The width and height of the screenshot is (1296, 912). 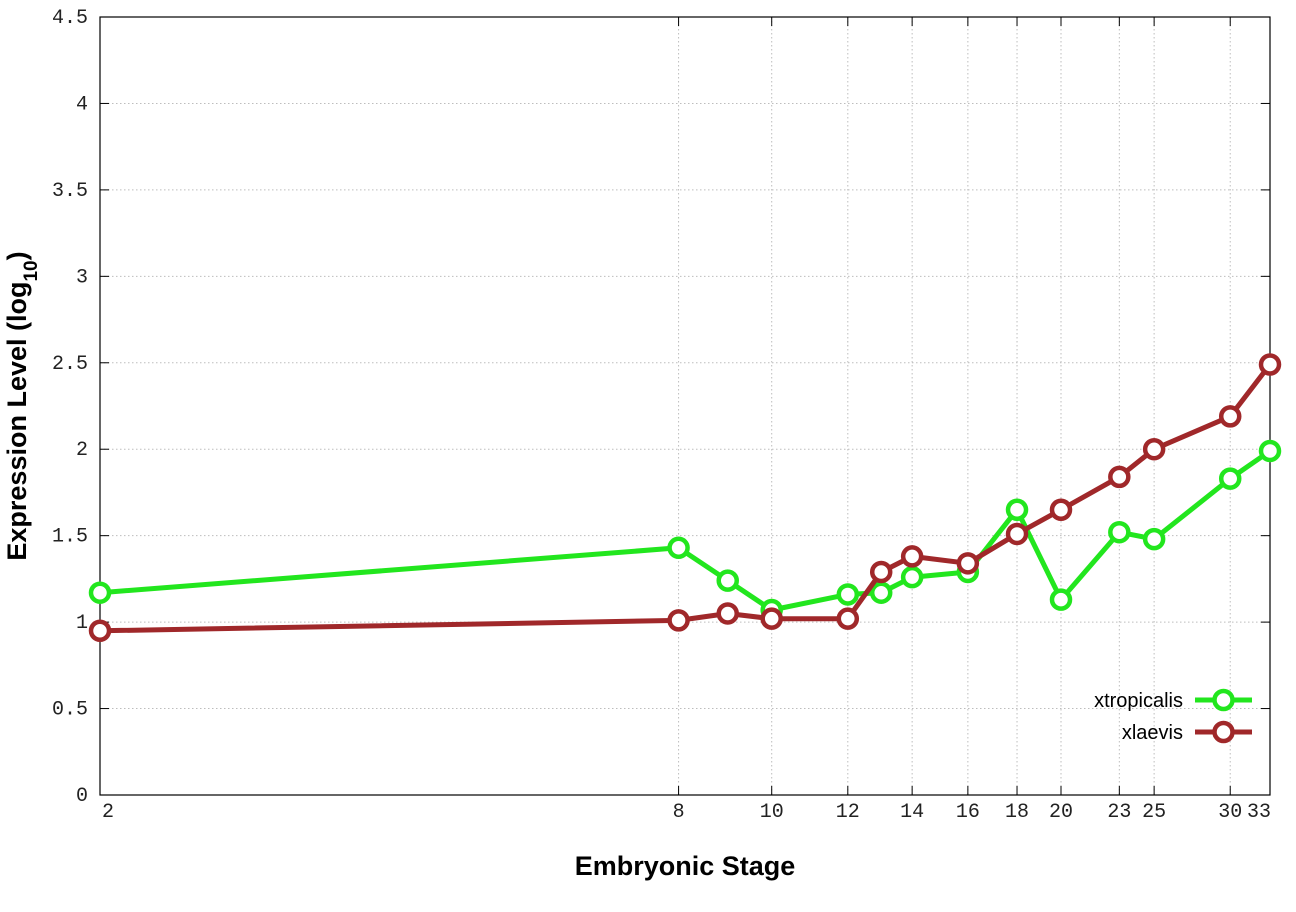 What do you see at coordinates (82, 450) in the screenshot?
I see `y-tick-label: 2` at bounding box center [82, 450].